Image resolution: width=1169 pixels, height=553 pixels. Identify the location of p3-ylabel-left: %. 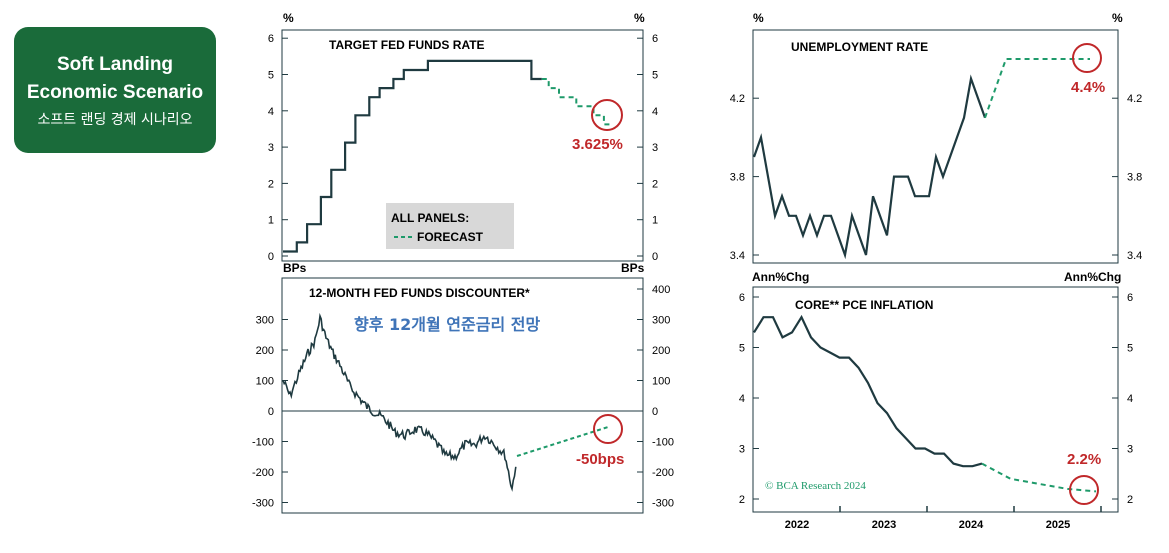
(758, 18).